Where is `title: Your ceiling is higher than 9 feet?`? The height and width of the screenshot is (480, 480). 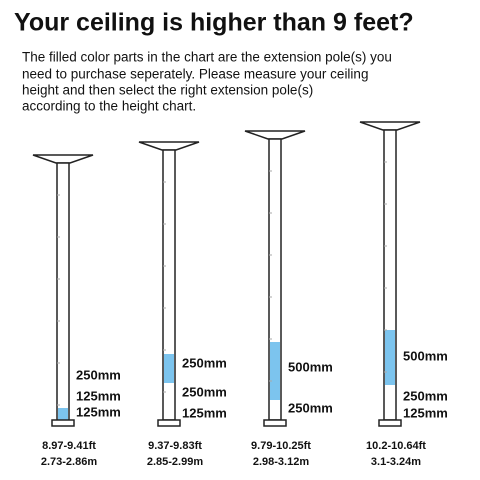
title: Your ceiling is higher than 9 feet? is located at coordinates (214, 23).